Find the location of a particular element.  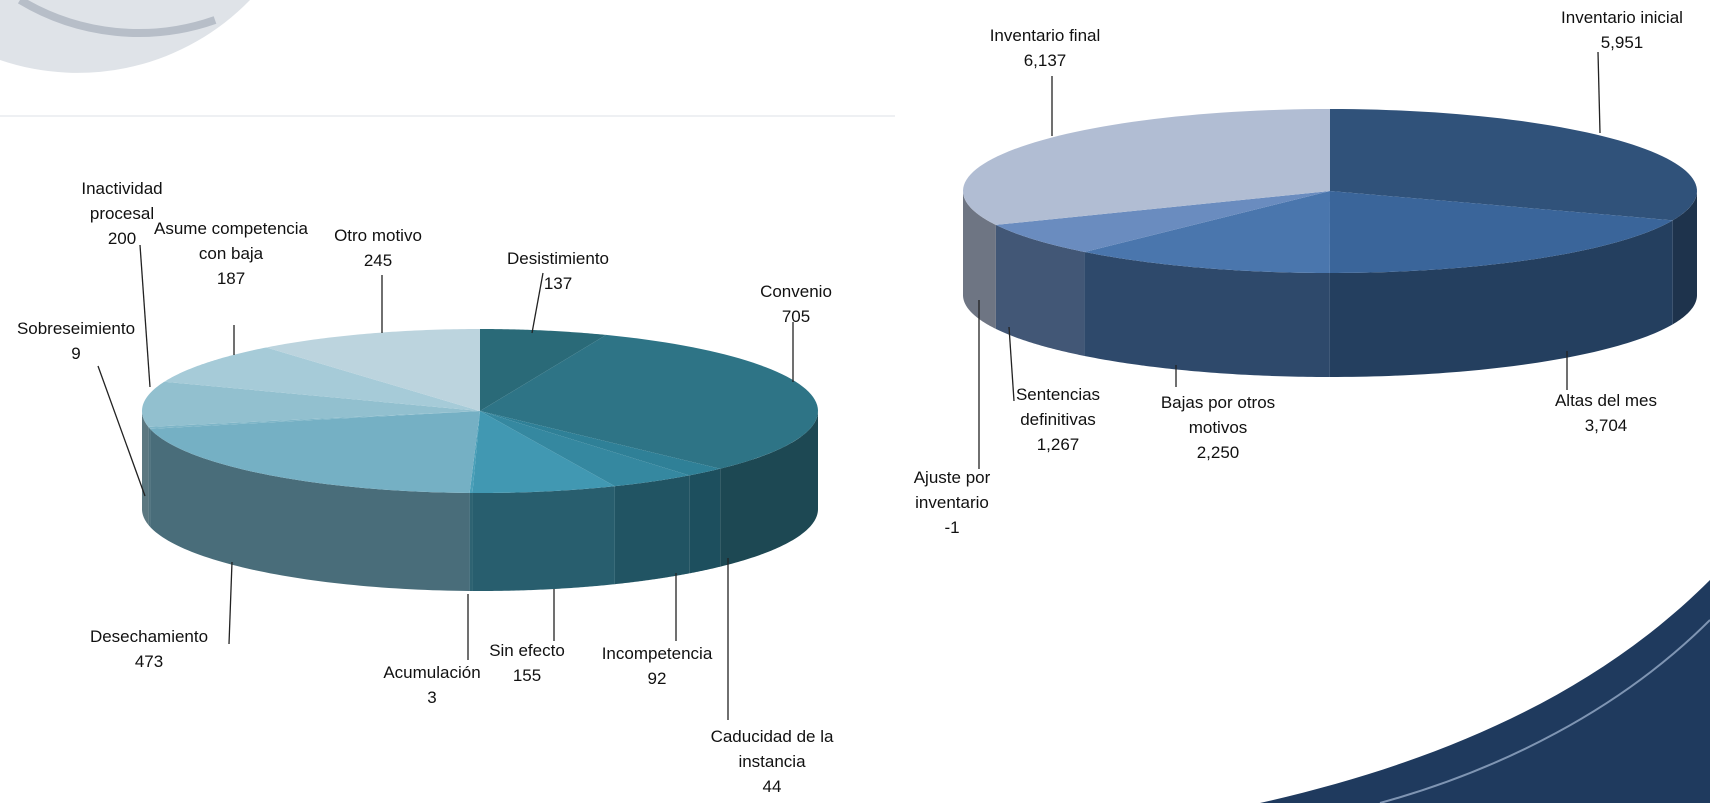

category-name: Inventario final is located at coordinates (1045, 35).